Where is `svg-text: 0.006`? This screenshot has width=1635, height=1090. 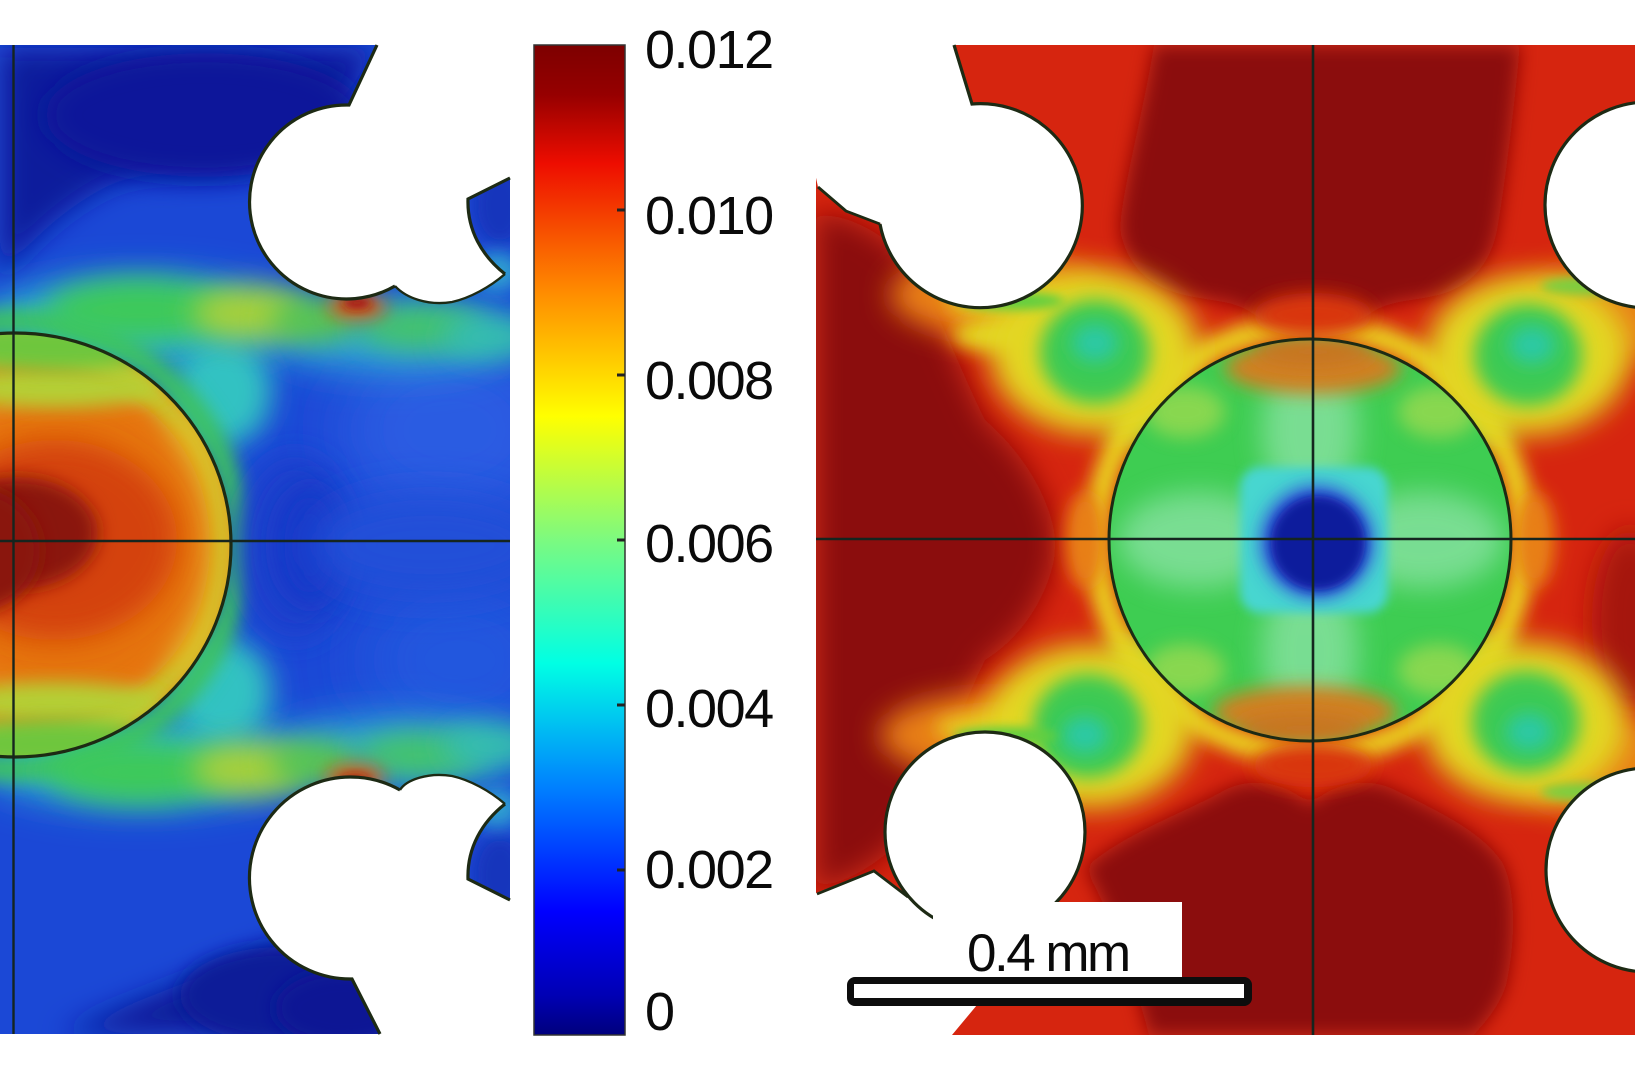 svg-text: 0.006 is located at coordinates (709, 544).